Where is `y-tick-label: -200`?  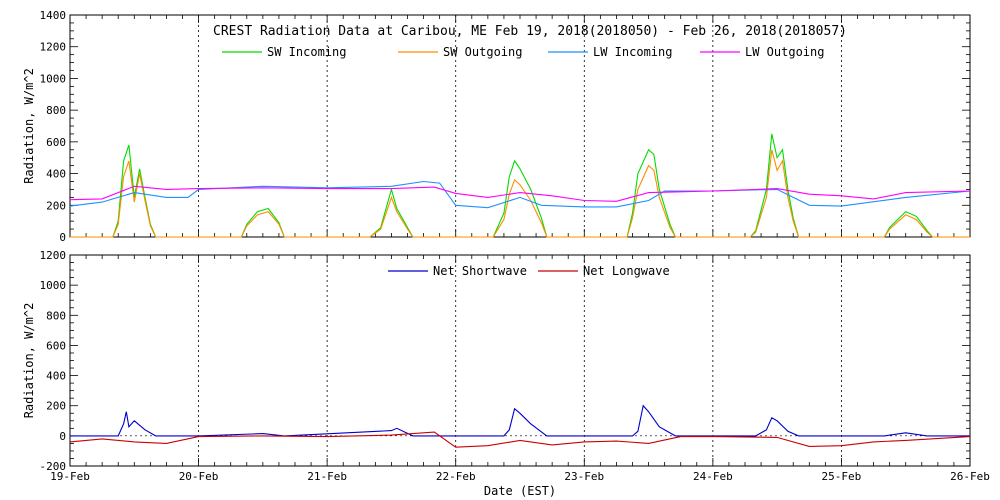 y-tick-label: -200 is located at coordinates (53, 466).